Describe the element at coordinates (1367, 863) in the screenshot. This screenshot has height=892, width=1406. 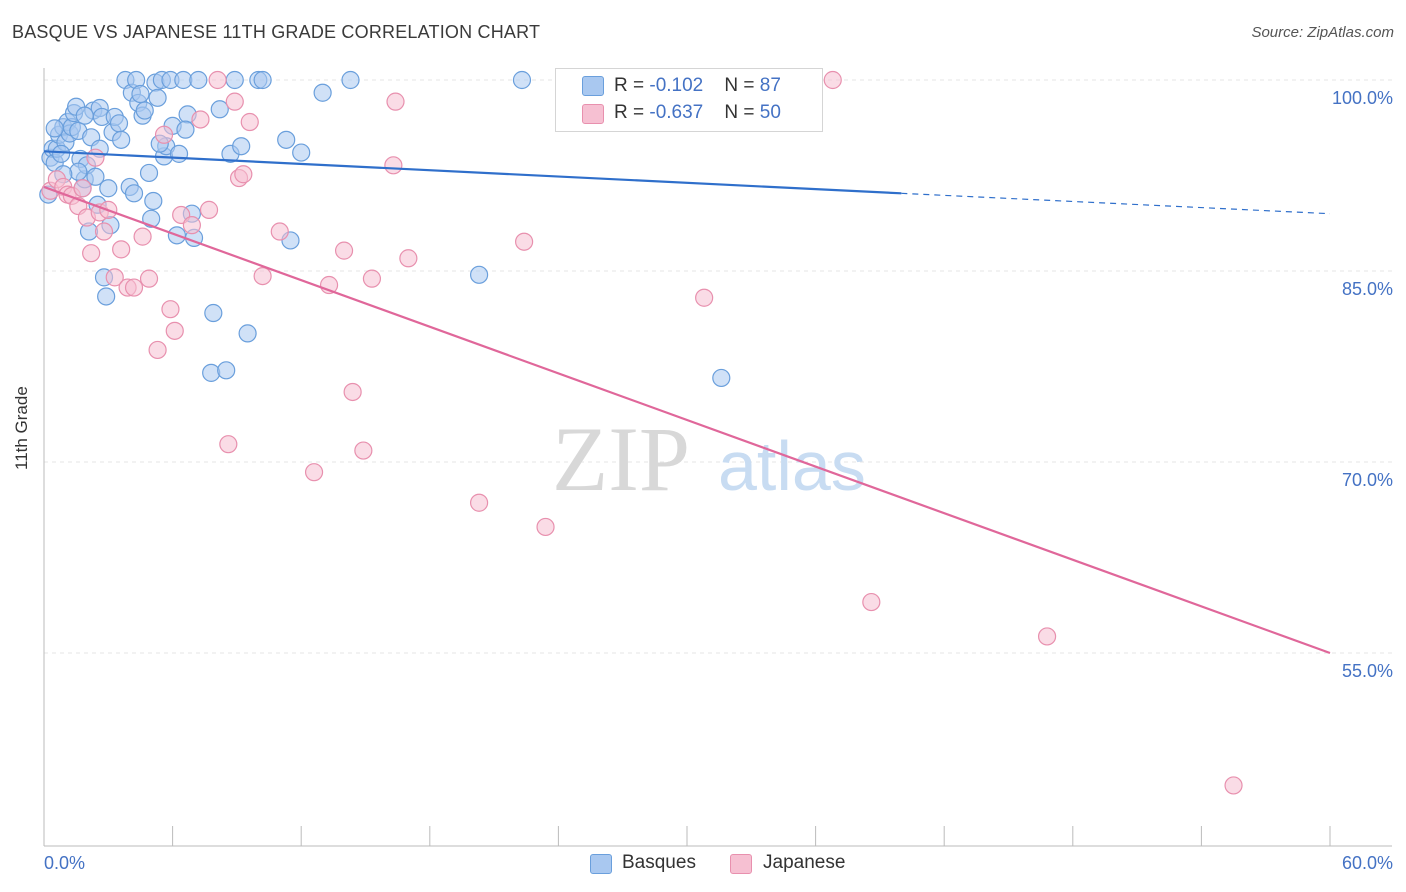
I see `x-tick-label: 60.0%` at that location.